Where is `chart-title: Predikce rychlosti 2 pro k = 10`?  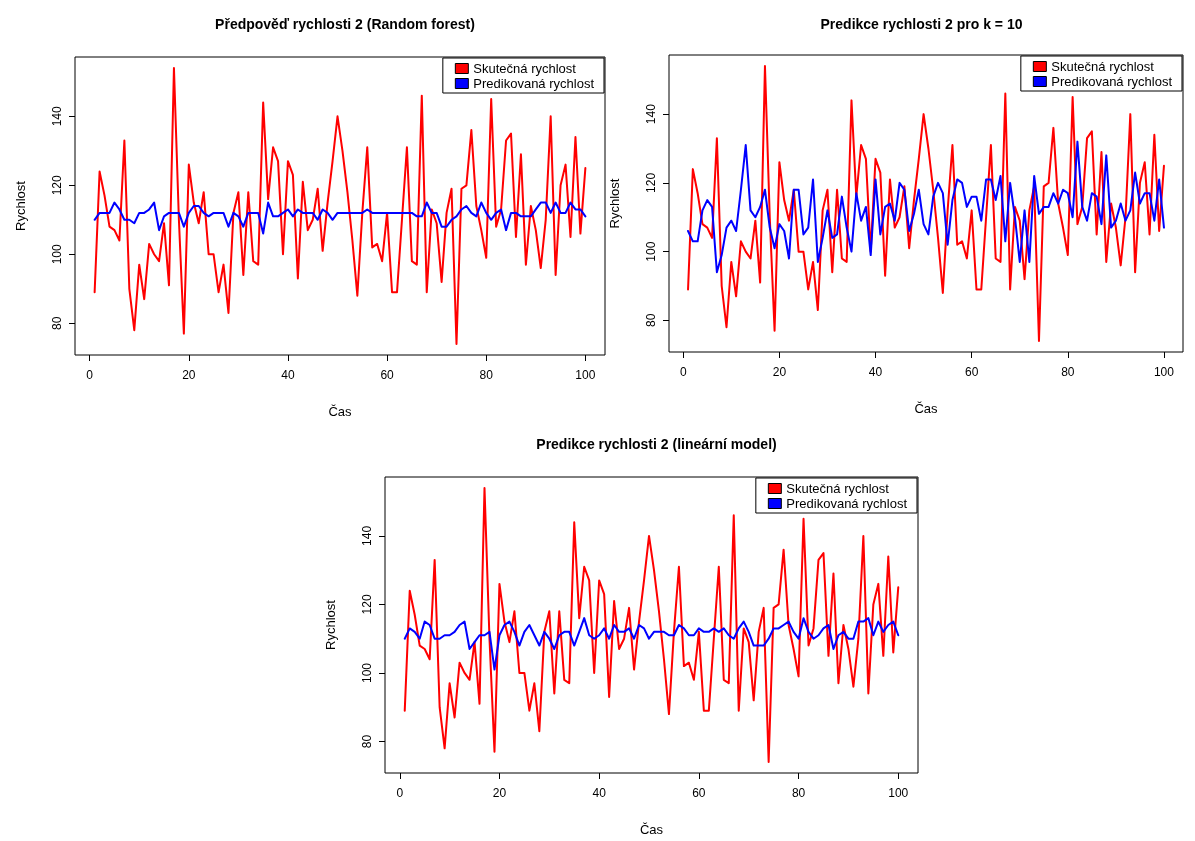
chart-title: Predikce rychlosti 2 pro k = 10 is located at coordinates (921, 24).